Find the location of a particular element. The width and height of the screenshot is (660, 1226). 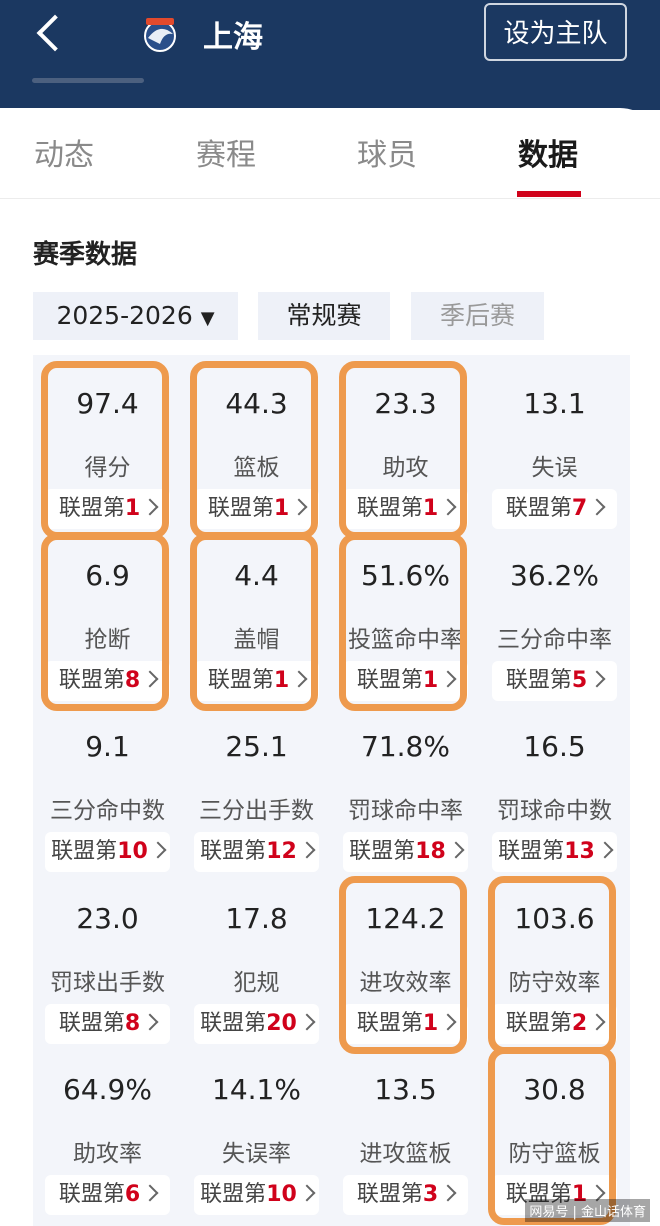

stat-label: 篮板 is located at coordinates (256, 468).